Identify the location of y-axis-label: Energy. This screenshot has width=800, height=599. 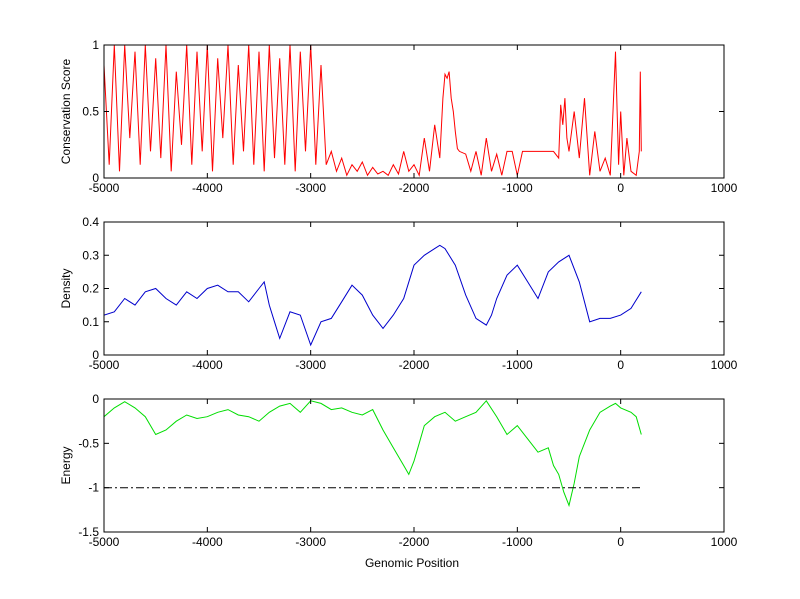
(66, 465).